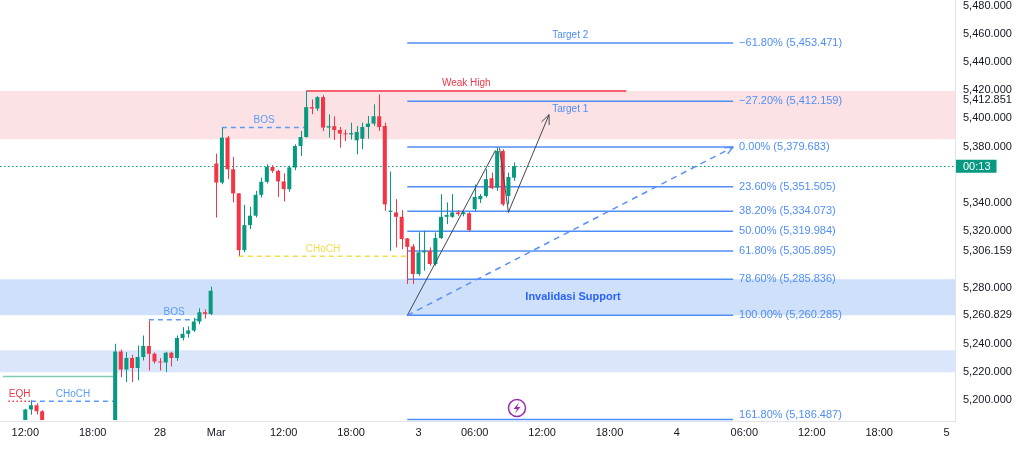  I want to click on text: 00:13, so click(977, 165).